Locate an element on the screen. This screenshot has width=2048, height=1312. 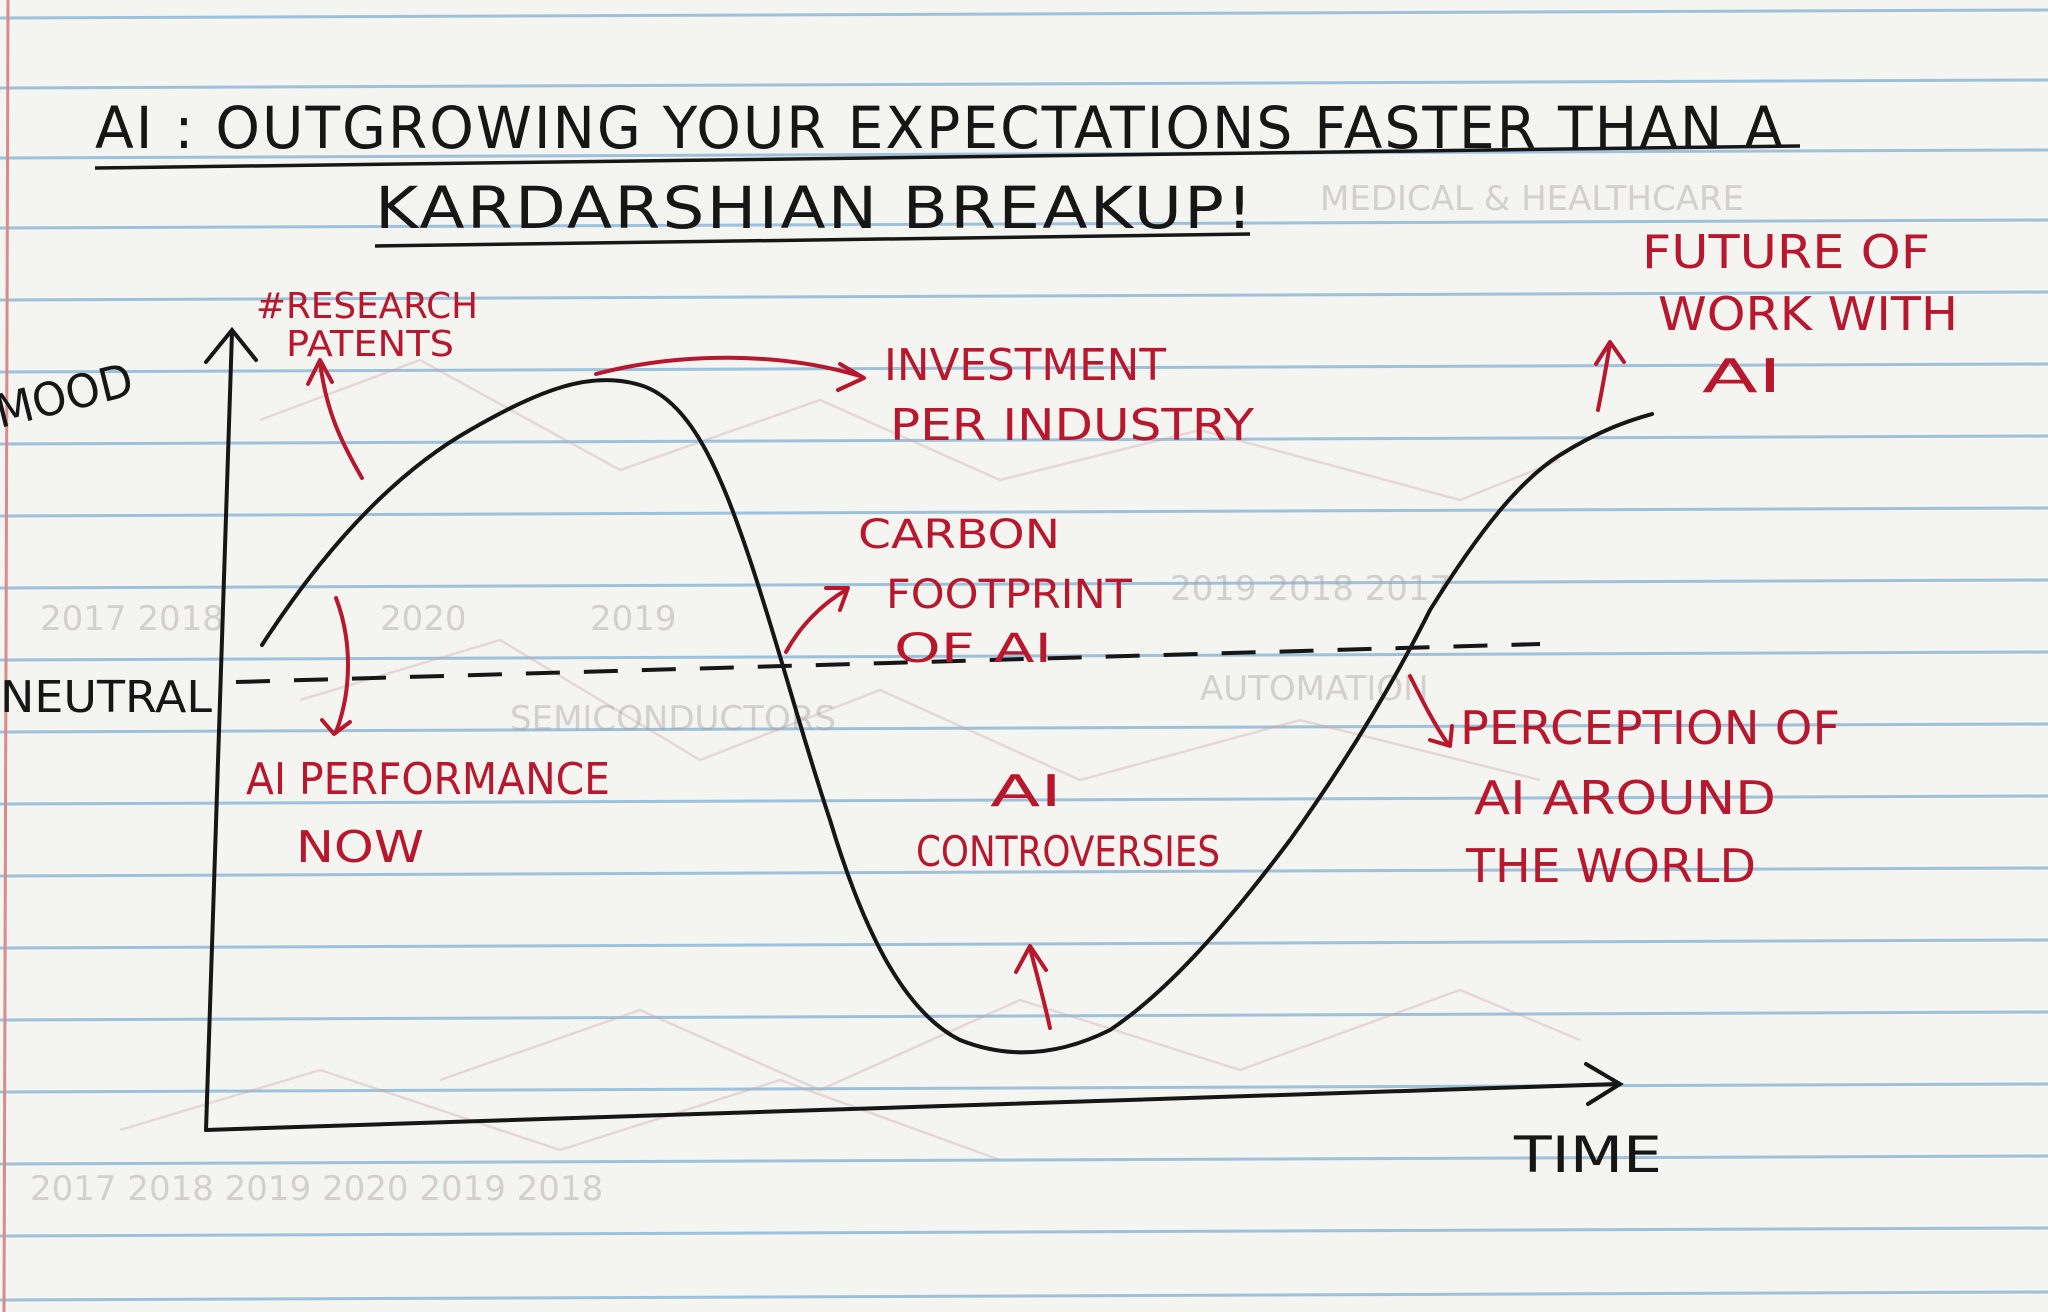
future-label-1: FUTURE OF is located at coordinates (1786, 252).